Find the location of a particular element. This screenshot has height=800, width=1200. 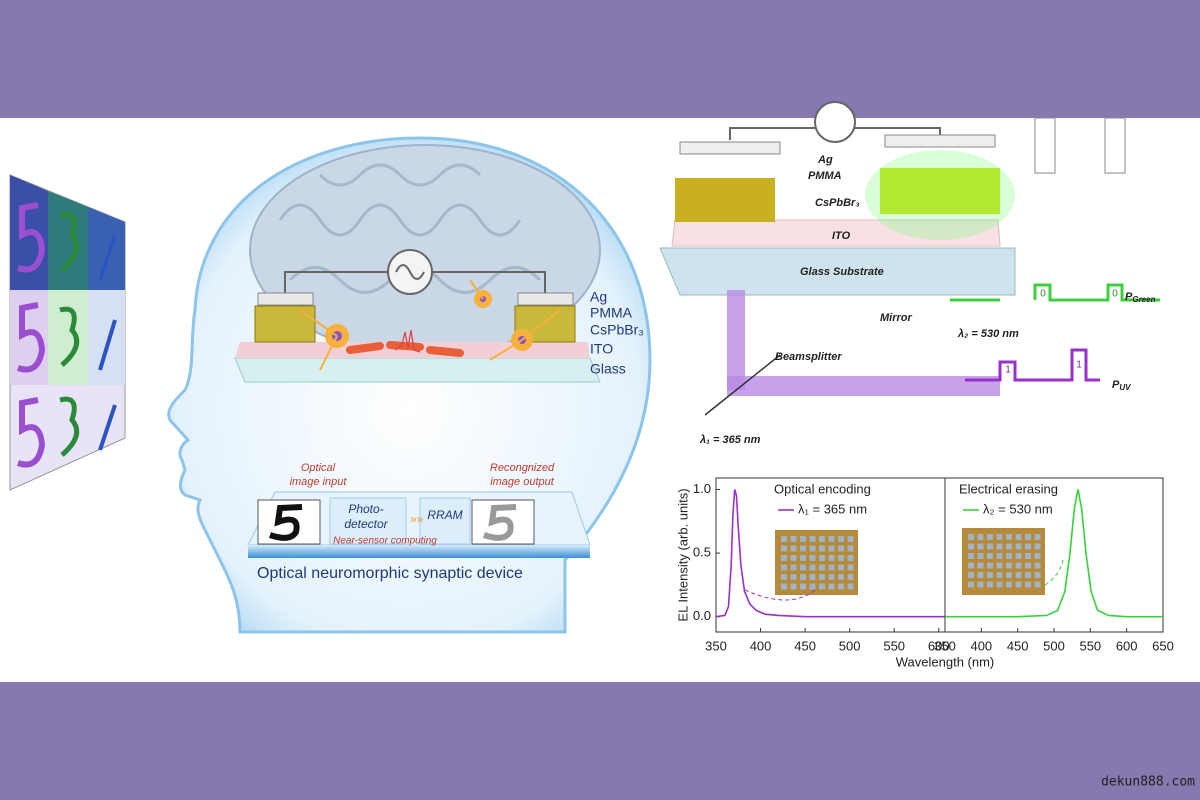

power-subscript: UV is located at coordinates (1125, 387).